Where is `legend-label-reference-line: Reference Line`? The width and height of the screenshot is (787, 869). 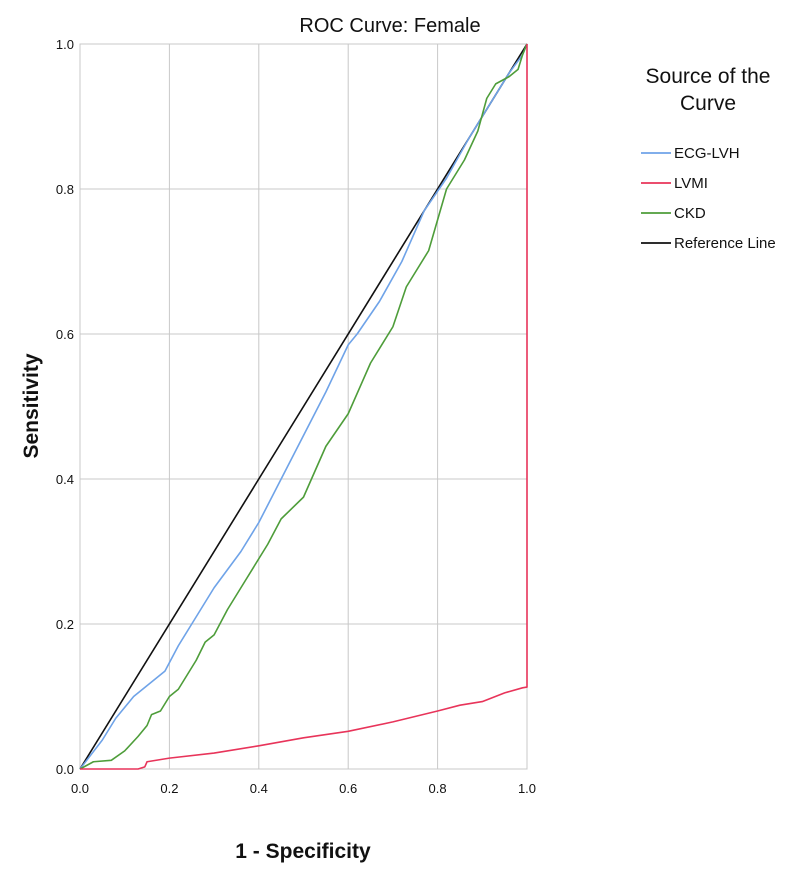 legend-label-reference-line: Reference Line is located at coordinates (725, 243).